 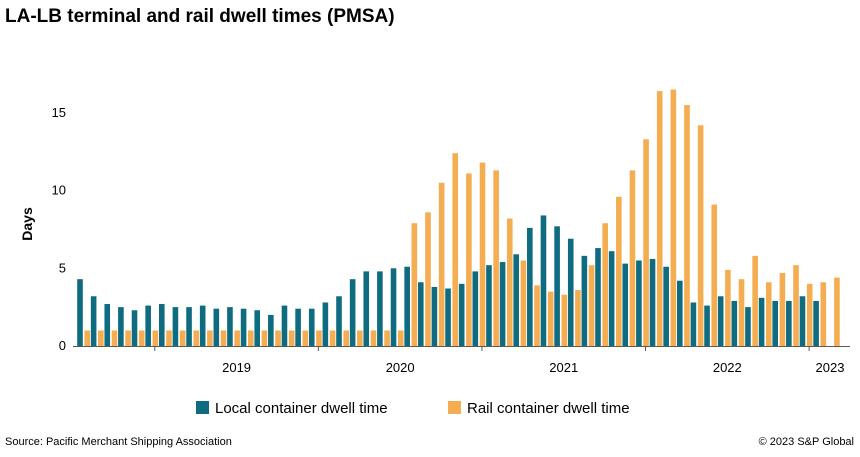 What do you see at coordinates (59, 190) in the screenshot?
I see `y-tick-label: 10` at bounding box center [59, 190].